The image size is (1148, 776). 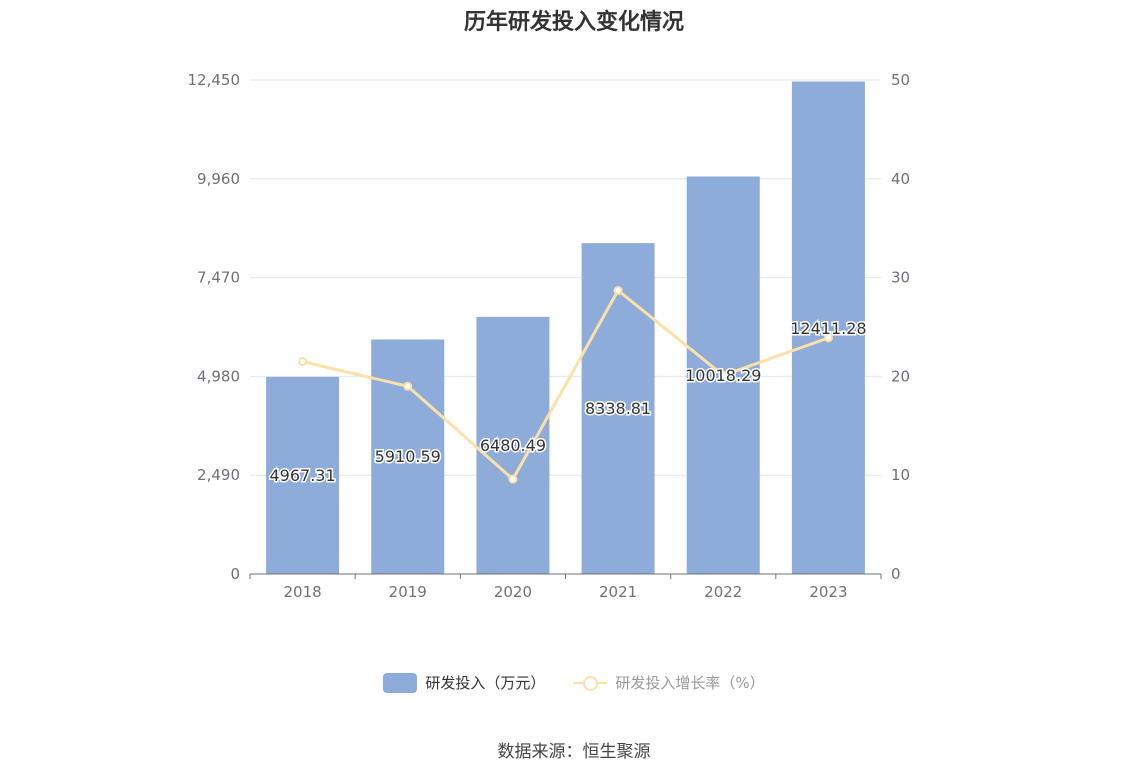 What do you see at coordinates (400, 682) in the screenshot?
I see `legend-bar-swatch` at bounding box center [400, 682].